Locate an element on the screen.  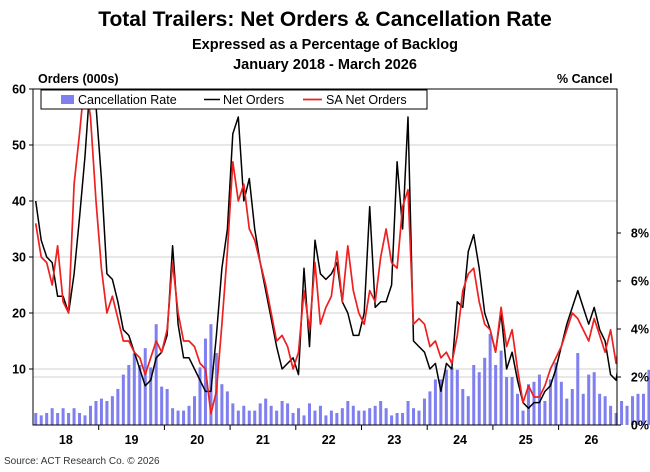
y-left-tick-label: 30 is located at coordinates (19, 258).